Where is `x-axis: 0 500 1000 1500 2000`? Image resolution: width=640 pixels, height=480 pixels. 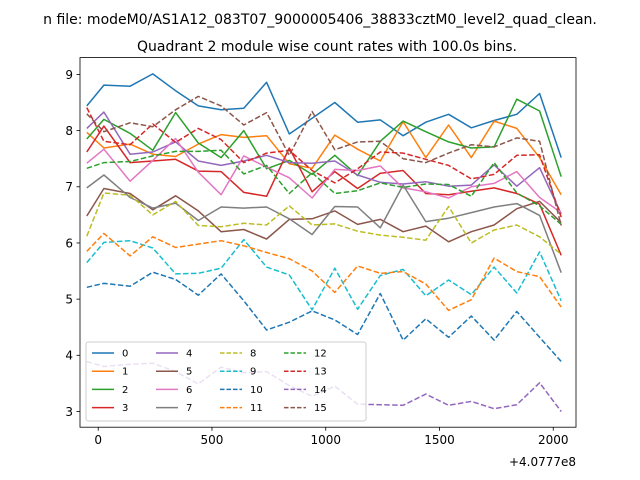
x-axis: 0 500 1000 1500 2000 is located at coordinates (331, 437).